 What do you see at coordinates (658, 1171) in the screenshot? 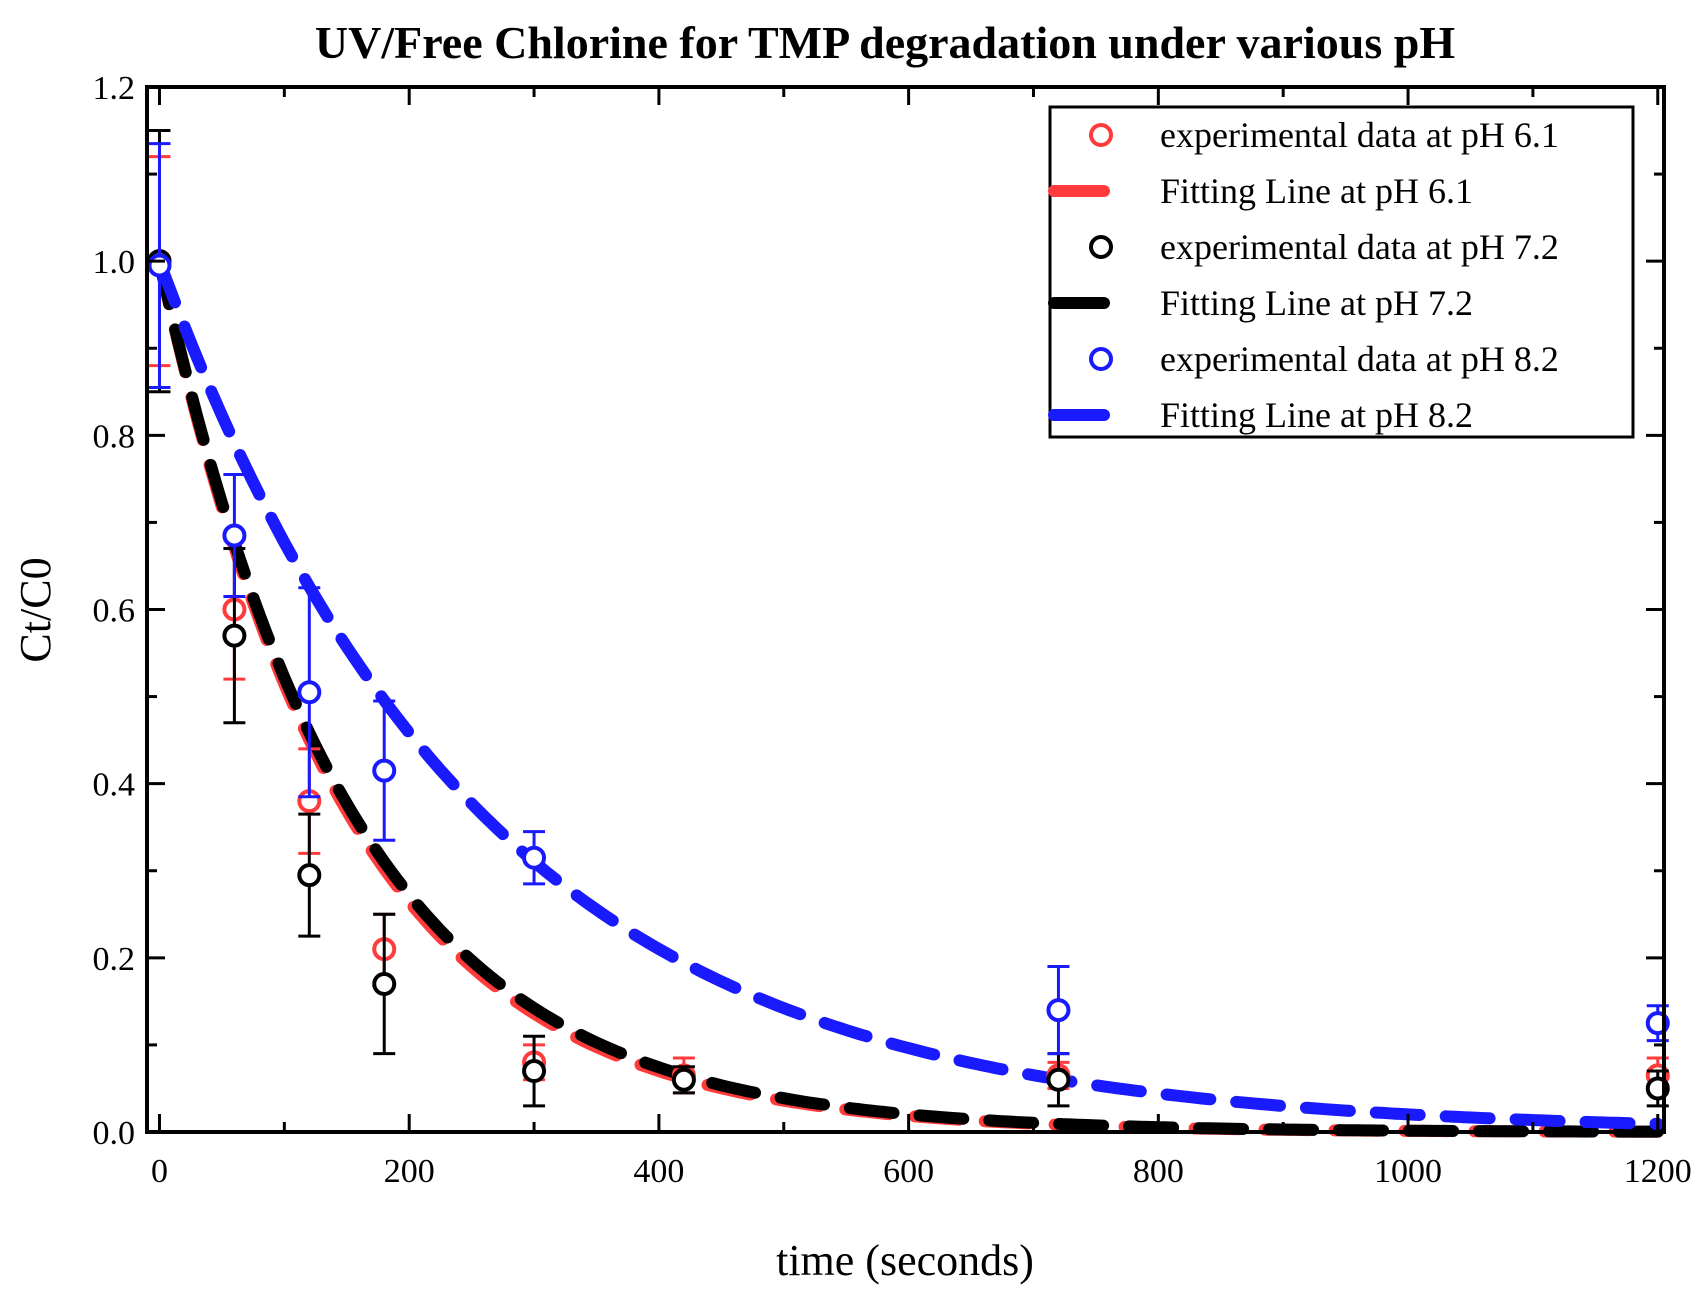
I see `x-tick-label: 400` at bounding box center [658, 1171].